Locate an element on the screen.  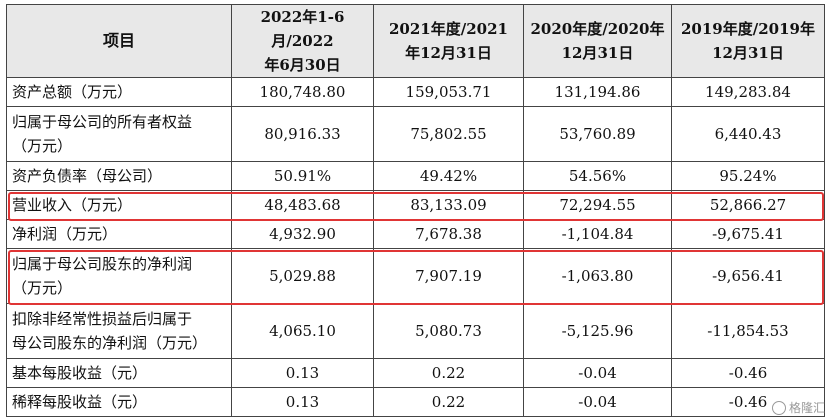
cell-value: -1,104.84 is located at coordinates (597, 234).